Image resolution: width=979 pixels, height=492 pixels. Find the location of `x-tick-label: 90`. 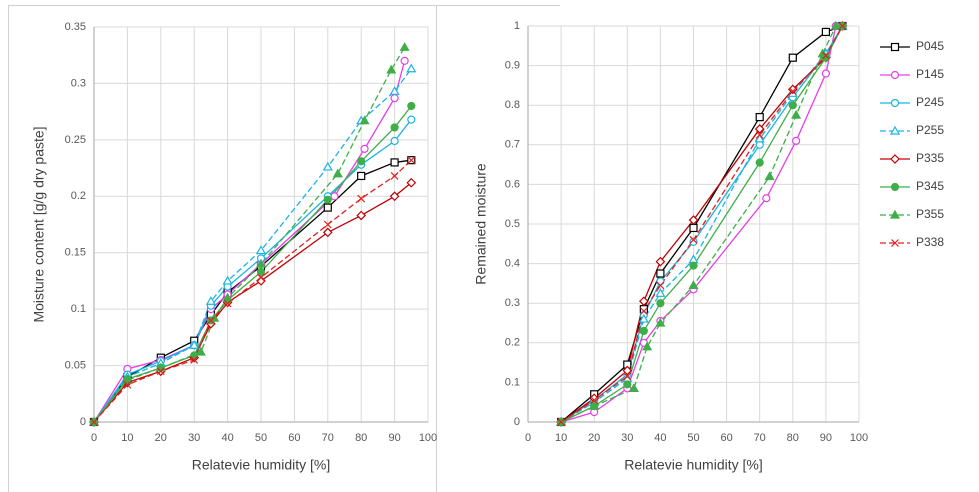

x-tick-label: 90 is located at coordinates (826, 438).